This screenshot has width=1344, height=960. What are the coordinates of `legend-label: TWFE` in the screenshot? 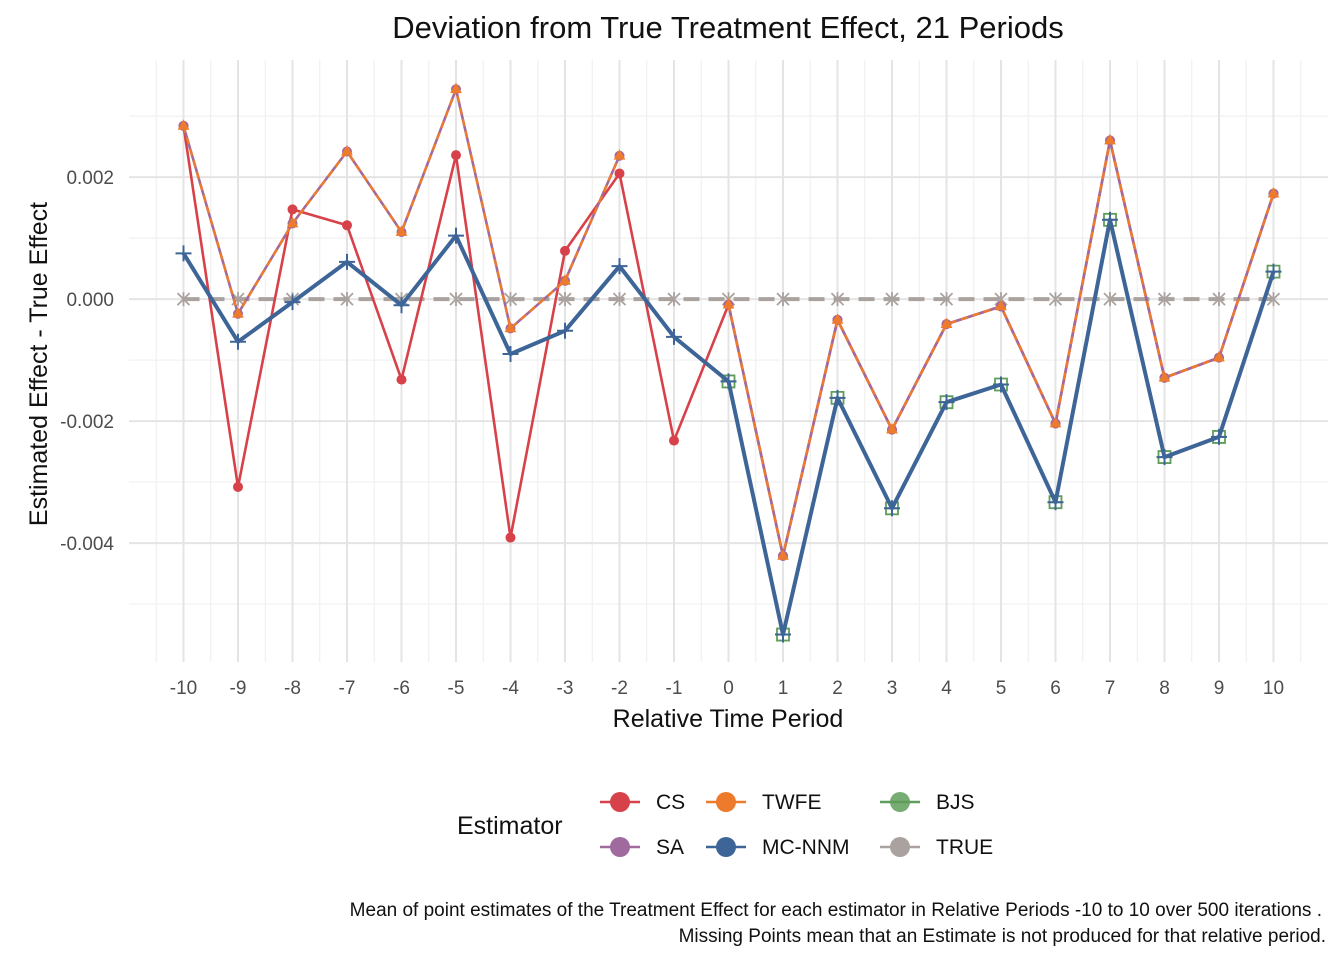 It's located at (791, 802).